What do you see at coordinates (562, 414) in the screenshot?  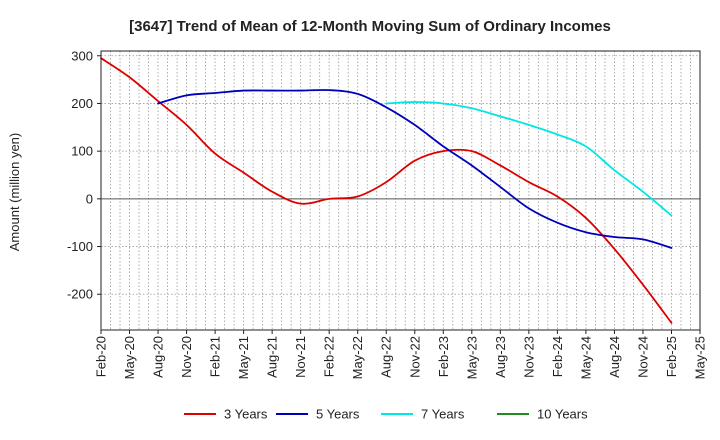 I see `legend-label: 10 Years` at bounding box center [562, 414].